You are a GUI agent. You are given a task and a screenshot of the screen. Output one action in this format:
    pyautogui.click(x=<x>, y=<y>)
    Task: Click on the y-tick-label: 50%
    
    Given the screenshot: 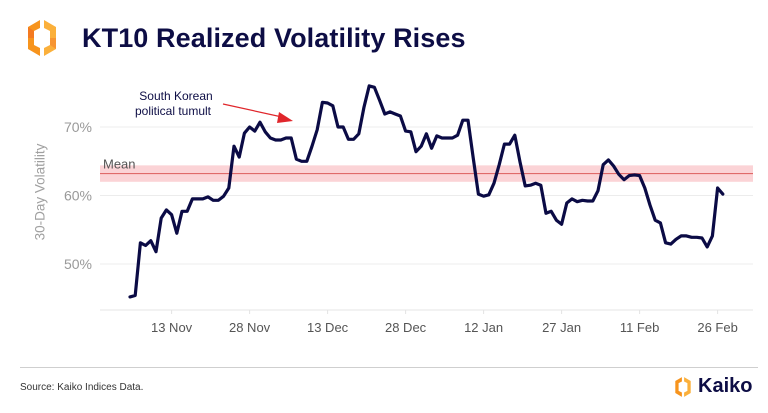 What is the action you would take?
    pyautogui.click(x=78, y=264)
    